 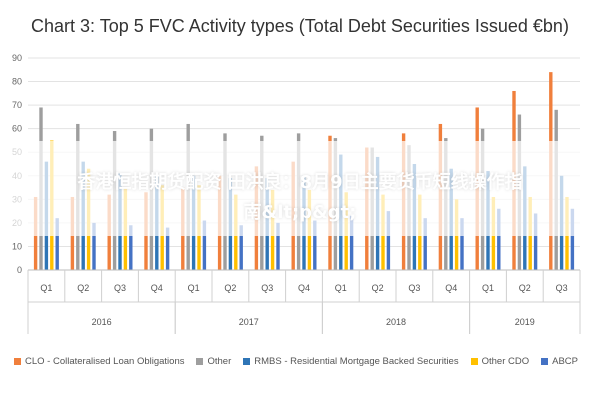 I want to click on legend-entry: Other, so click(x=213, y=361).